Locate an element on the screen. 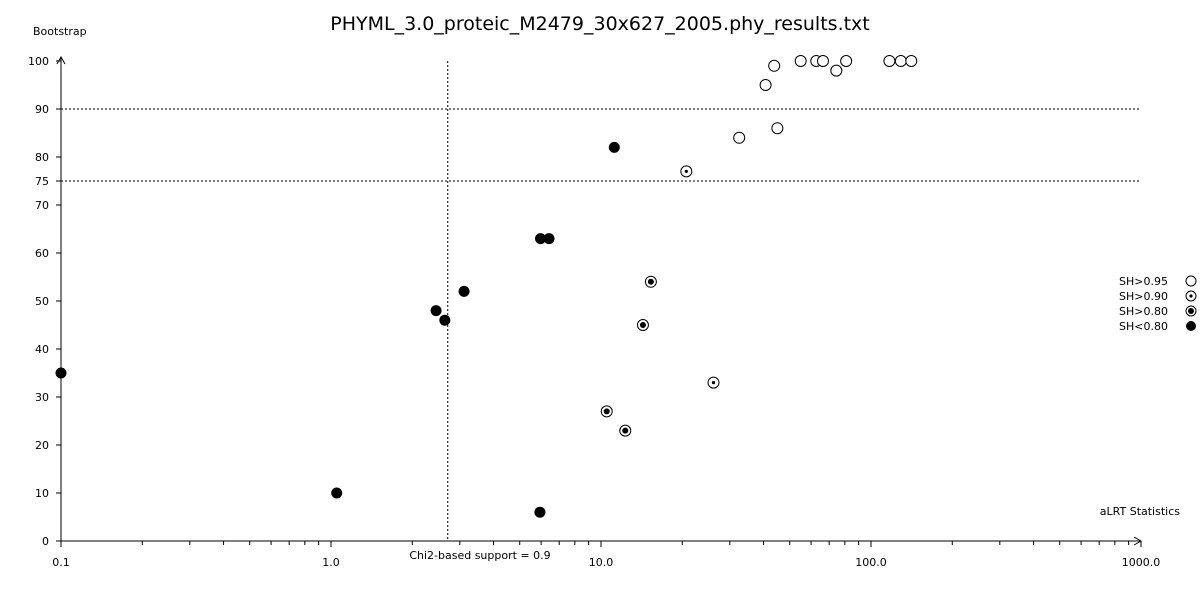 The width and height of the screenshot is (1200, 600). y-axis-arrow is located at coordinates (61, 60).